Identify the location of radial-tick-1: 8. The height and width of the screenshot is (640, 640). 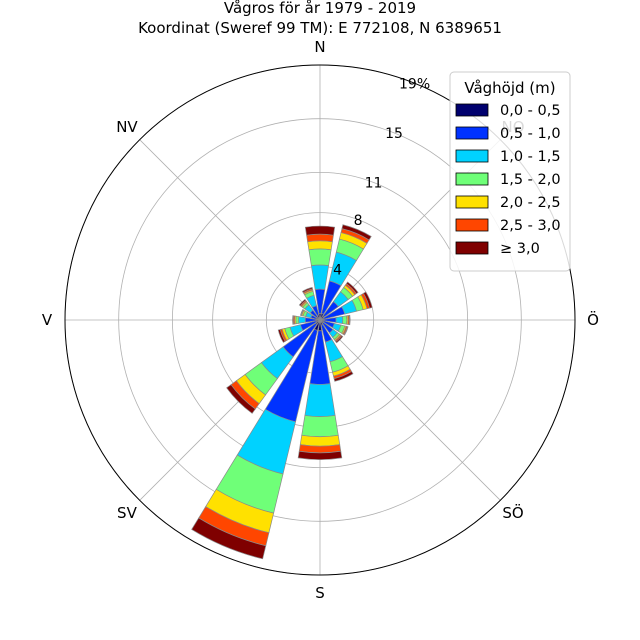
(358, 221).